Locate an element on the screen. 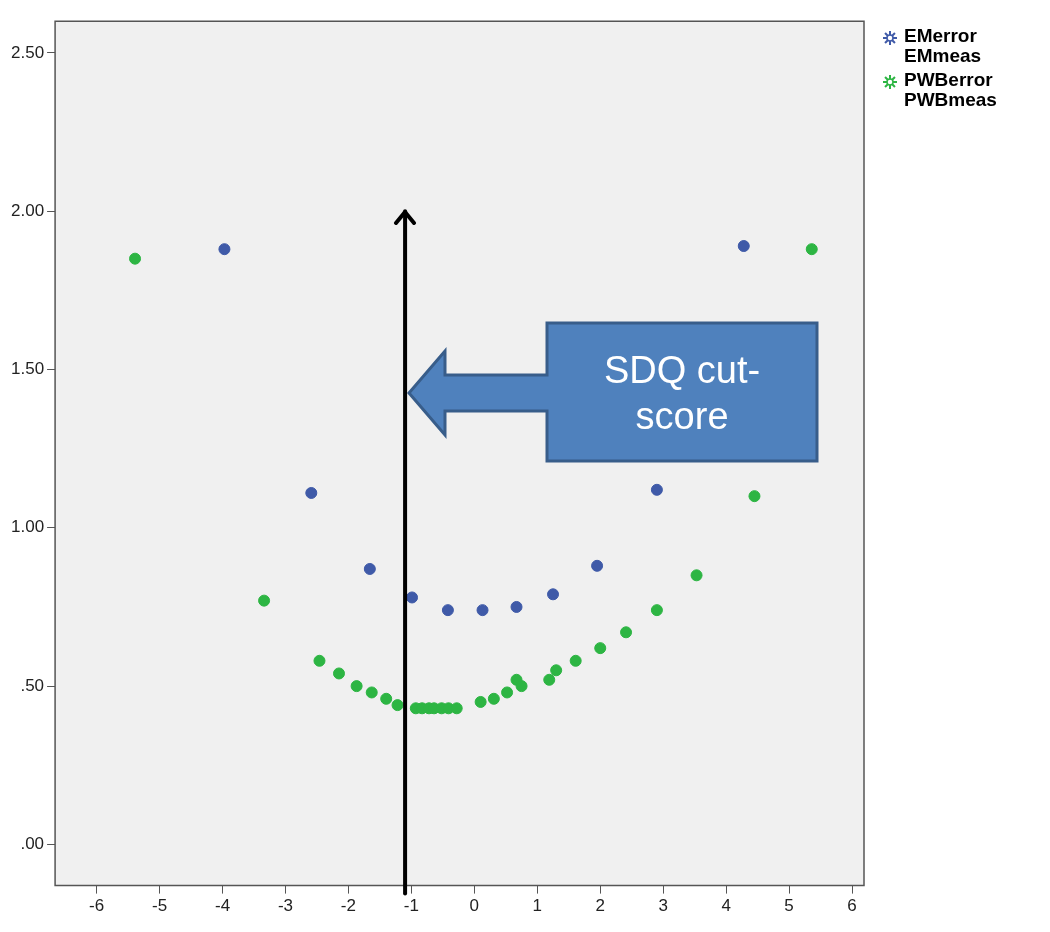 Image resolution: width=1050 pixels, height=932 pixels. callout-arrow: SDQ cut-score is located at coordinates (614, 392).